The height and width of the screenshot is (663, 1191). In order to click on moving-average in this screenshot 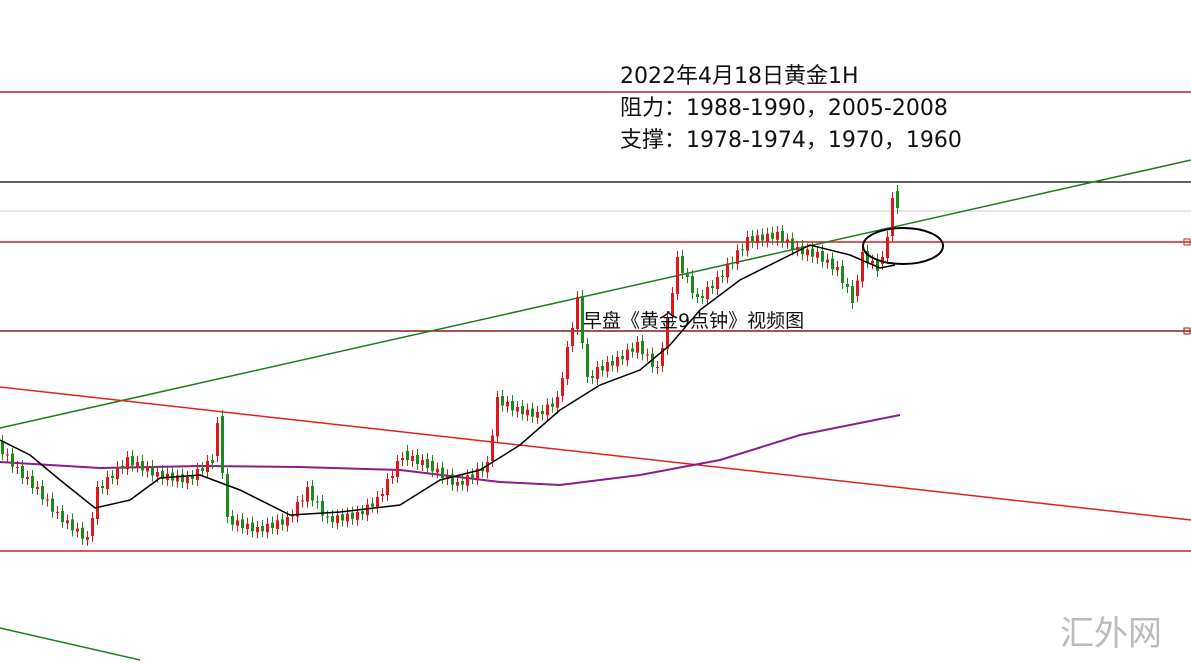, I will do `click(450, 450)`.